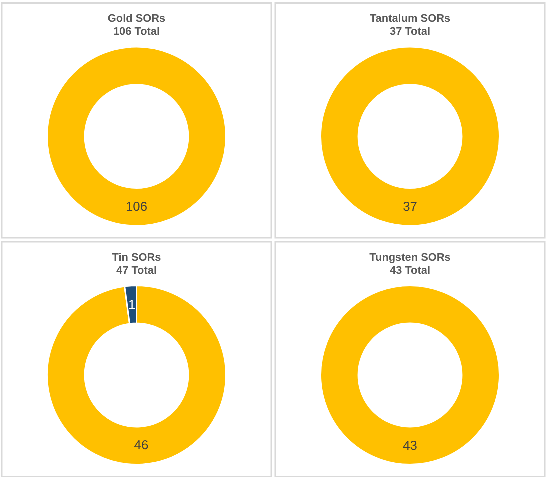  What do you see at coordinates (132, 304) in the screenshot?
I see `data-label: 1` at bounding box center [132, 304].